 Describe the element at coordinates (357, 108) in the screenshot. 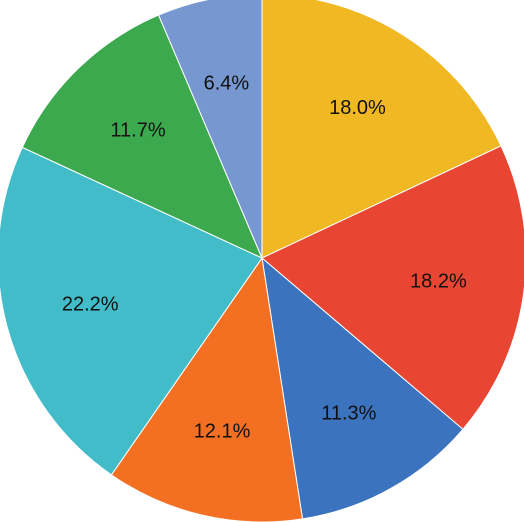

I see `pie-slice-label-0: 18.0%` at that location.